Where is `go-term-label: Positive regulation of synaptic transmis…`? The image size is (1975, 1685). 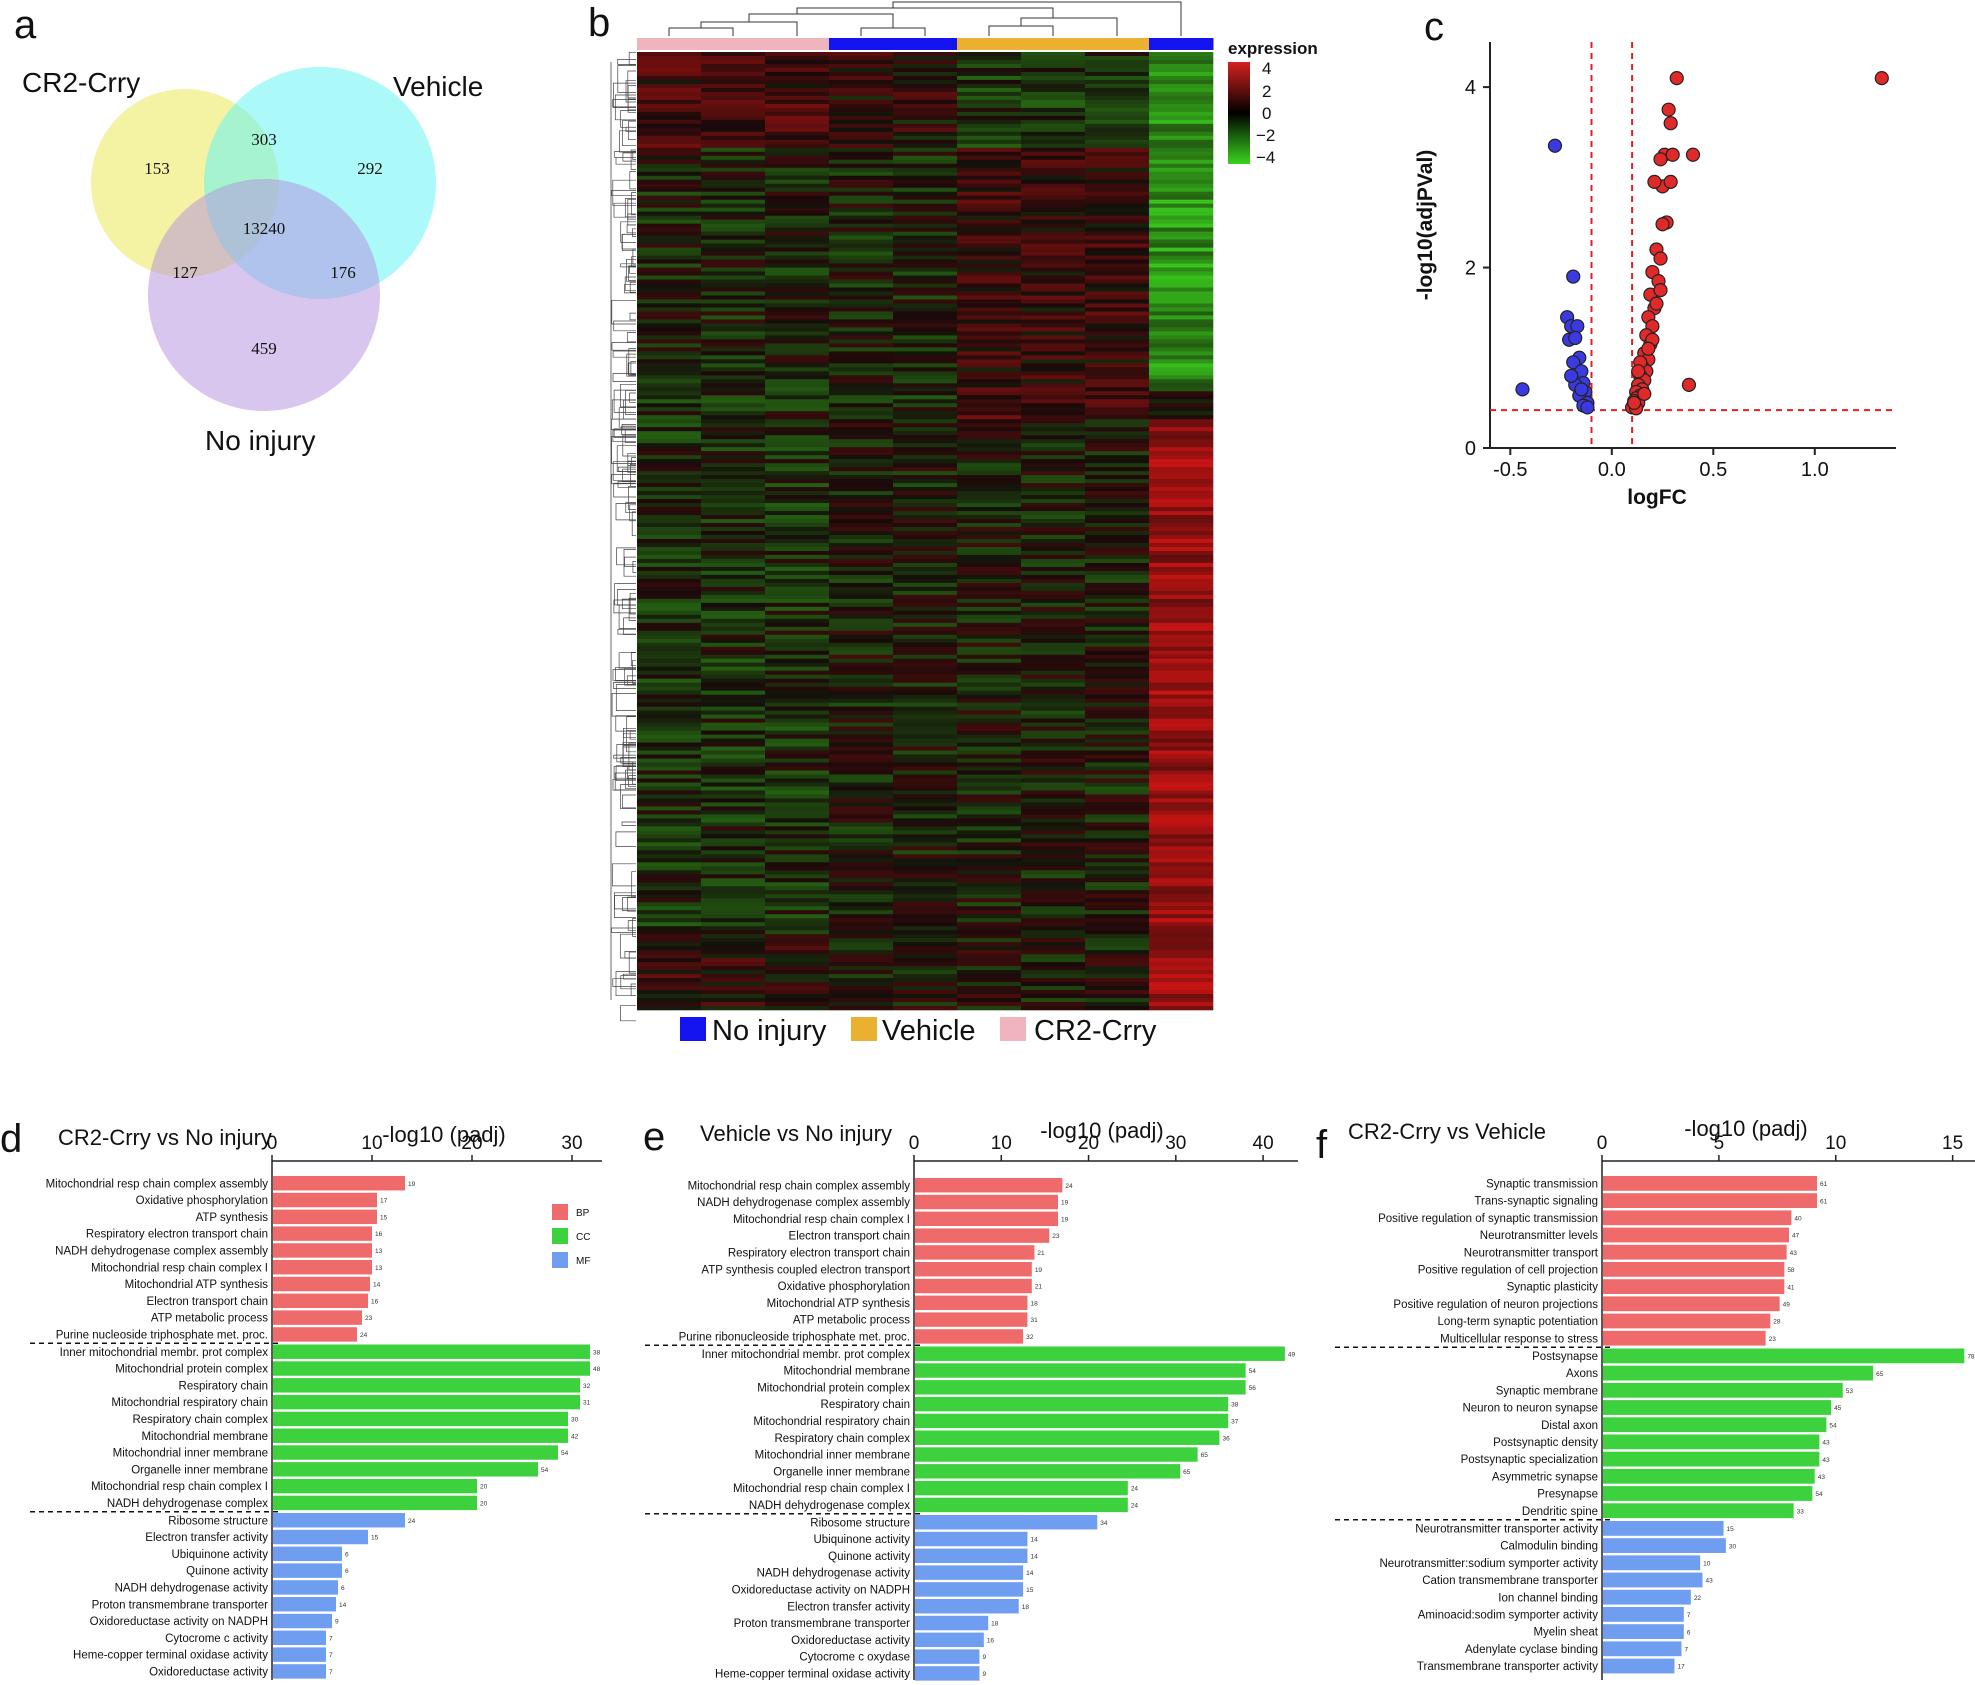
go-term-label: Positive regulation of synaptic transmis… is located at coordinates (1488, 1219).